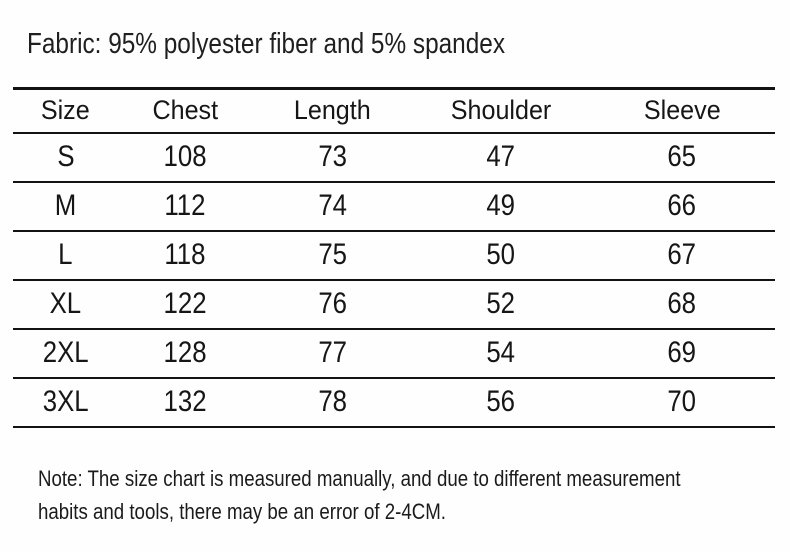 The image size is (790, 553). I want to click on size-chart-header: Size Chest Length Shoulder Sleeve, so click(394, 110).